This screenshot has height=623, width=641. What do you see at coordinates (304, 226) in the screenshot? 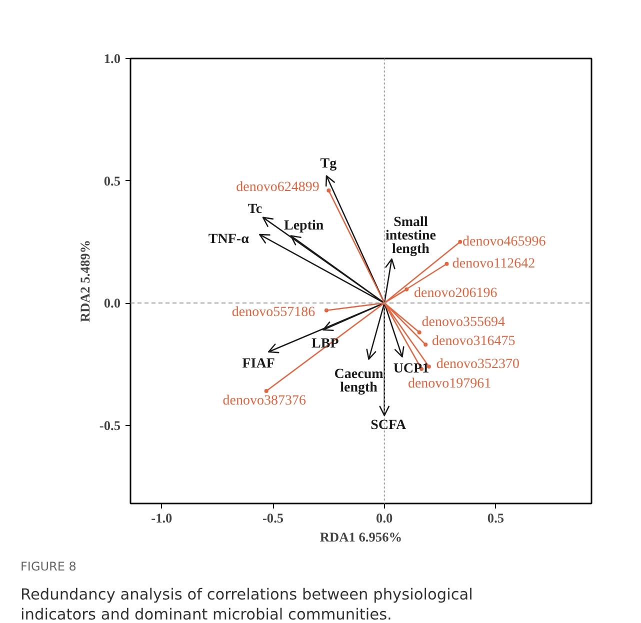
I see `annotation: Leptin` at bounding box center [304, 226].